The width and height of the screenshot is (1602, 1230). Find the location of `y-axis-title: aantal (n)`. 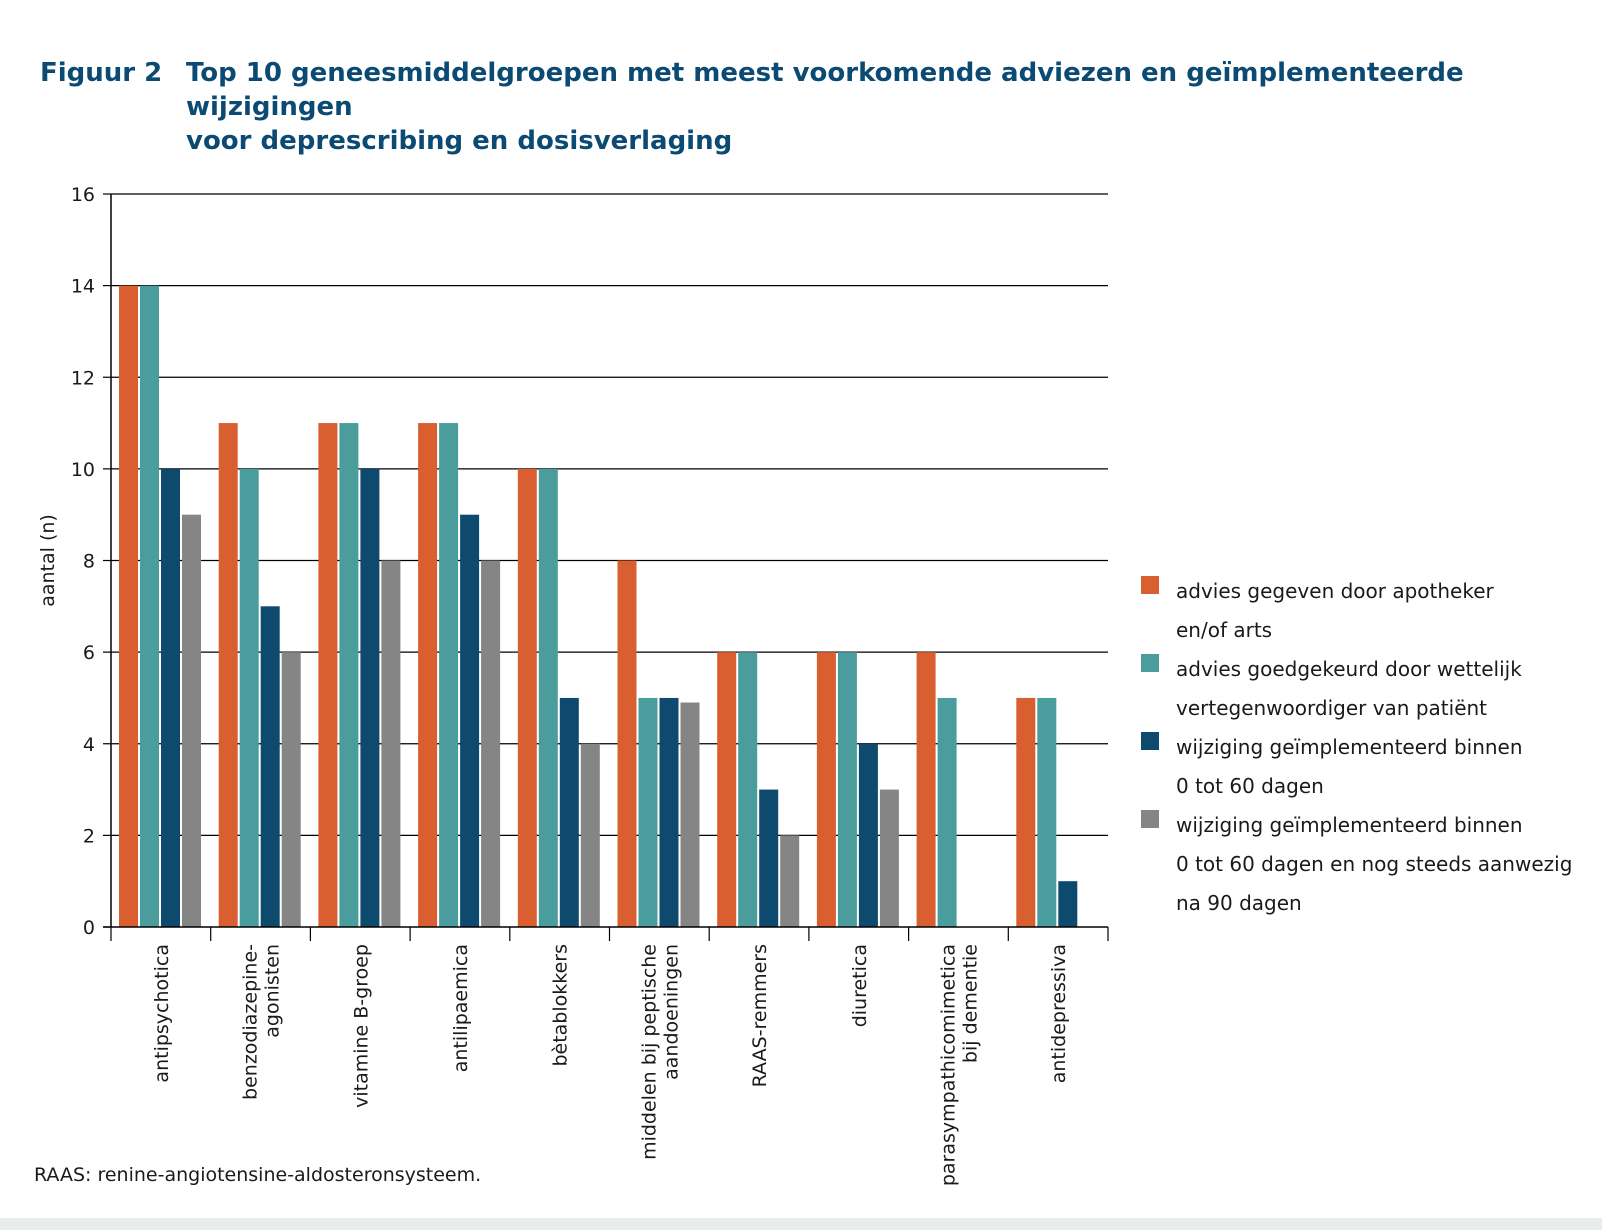

y-axis-title: aantal (n) is located at coordinates (48, 560).